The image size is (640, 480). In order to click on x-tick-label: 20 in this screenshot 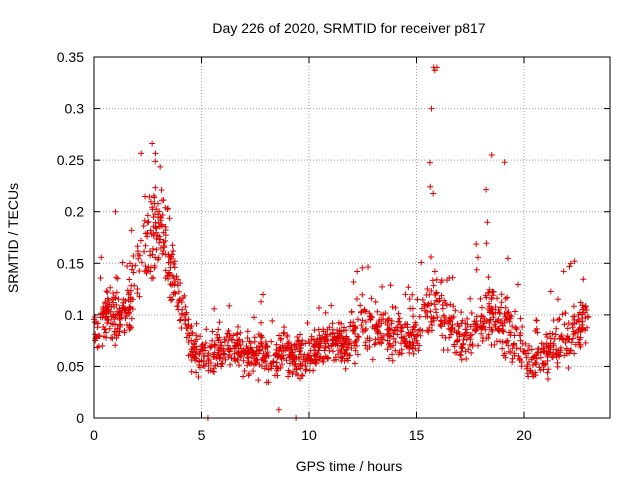, I will do `click(524, 435)`.